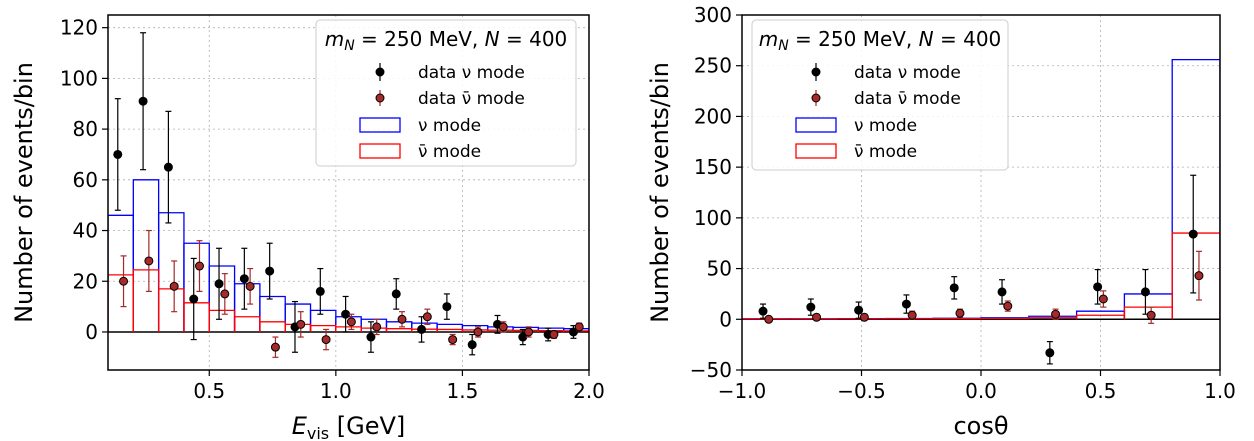  Describe the element at coordinates (85, 180) in the screenshot. I see `y-tick-label: 60` at that location.